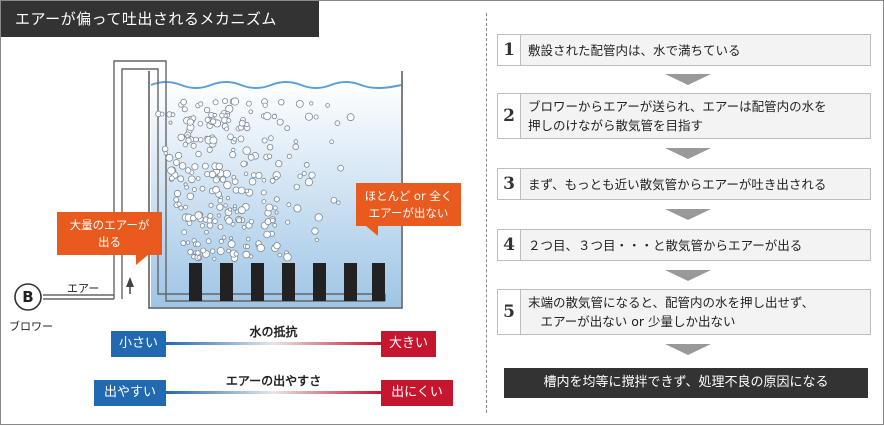 This screenshot has width=884, height=426. I want to click on callout-much-air-line2: 出る, so click(109, 242).